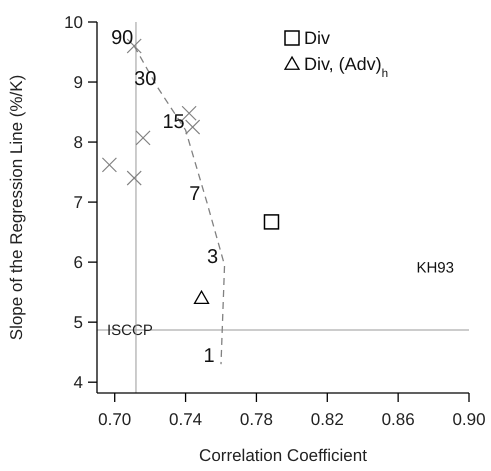  I want to click on x-tick-label: 0.70, so click(115, 419).